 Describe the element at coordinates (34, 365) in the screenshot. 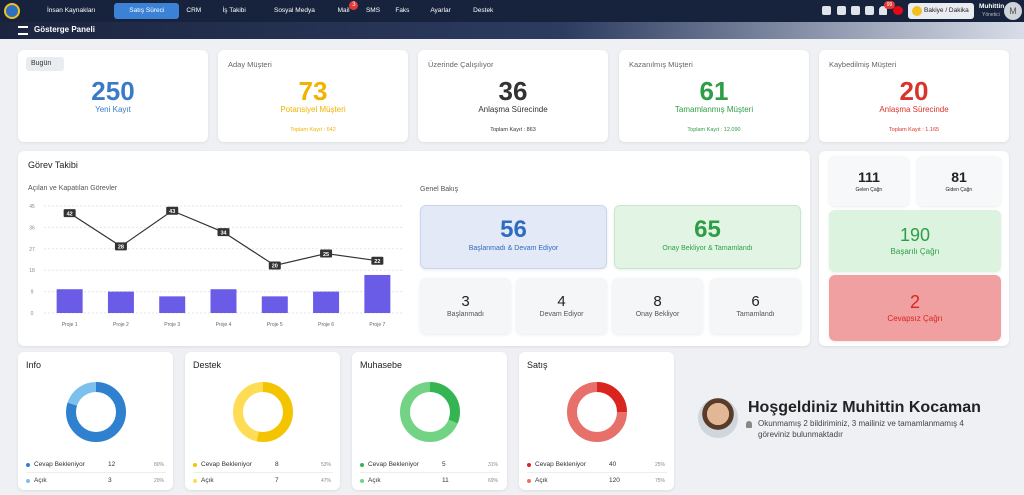

I see `support-title: Info` at that location.